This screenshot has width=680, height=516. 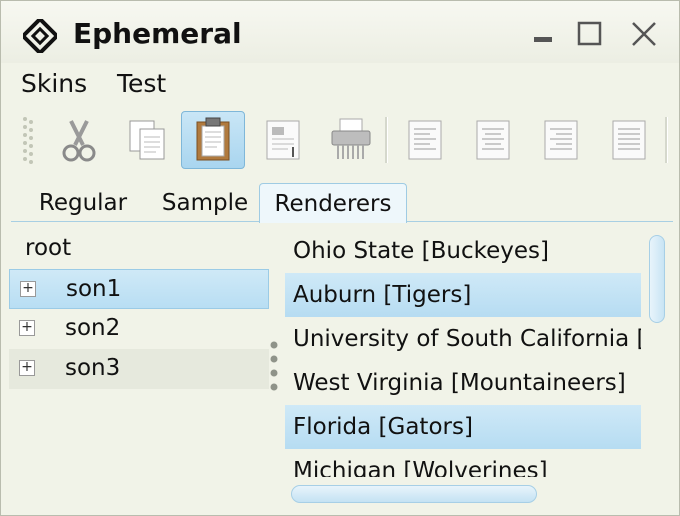 What do you see at coordinates (467, 339) in the screenshot?
I see `list-item: University of South California [Trojans]` at bounding box center [467, 339].